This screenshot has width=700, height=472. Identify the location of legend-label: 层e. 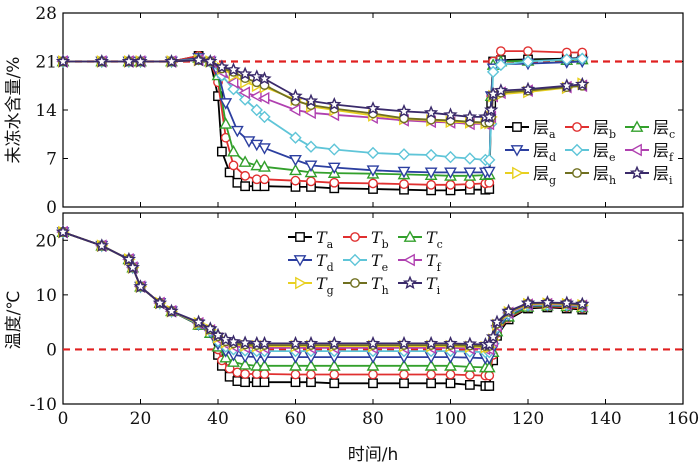
(604, 152).